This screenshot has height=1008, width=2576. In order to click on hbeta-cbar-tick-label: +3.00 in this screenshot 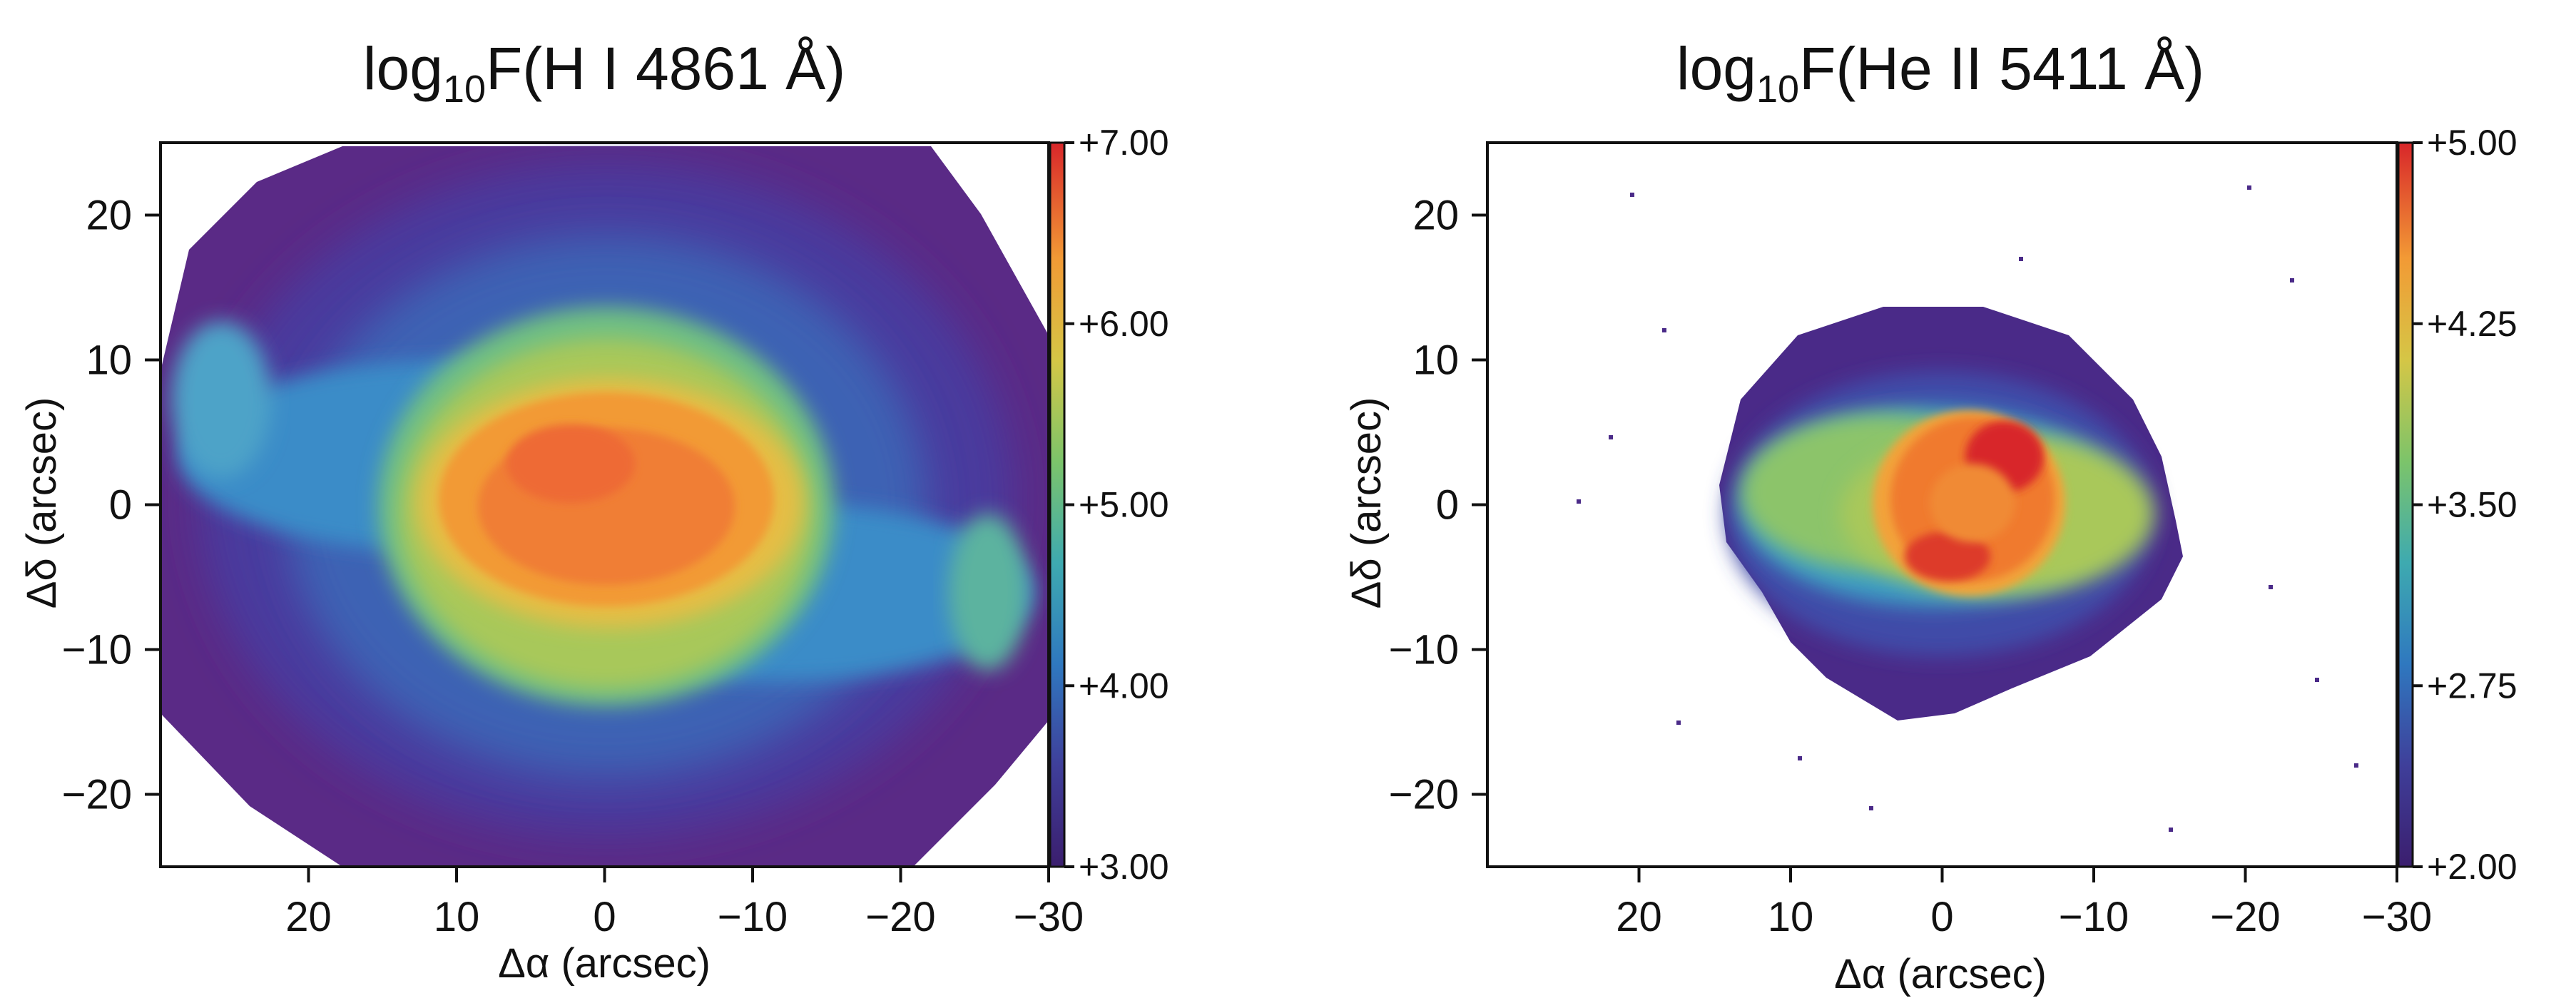, I will do `click(1124, 867)`.